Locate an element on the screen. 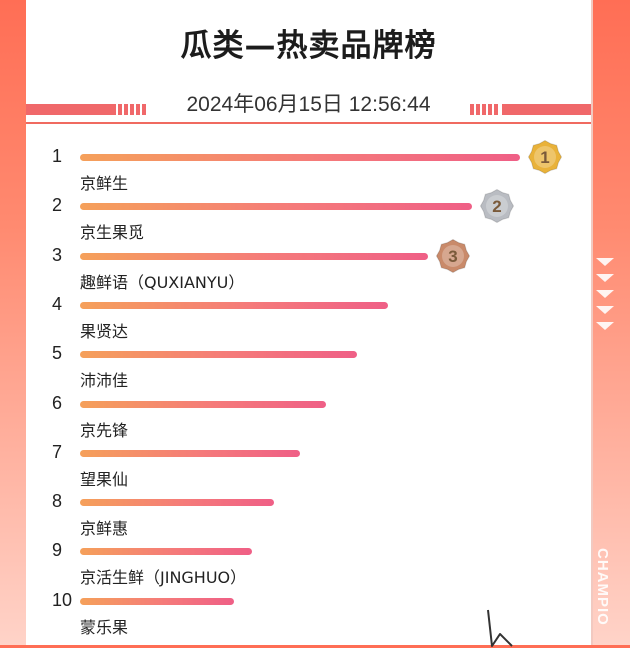 This screenshot has height=648, width=630. rank-number: 10 is located at coordinates (62, 599).